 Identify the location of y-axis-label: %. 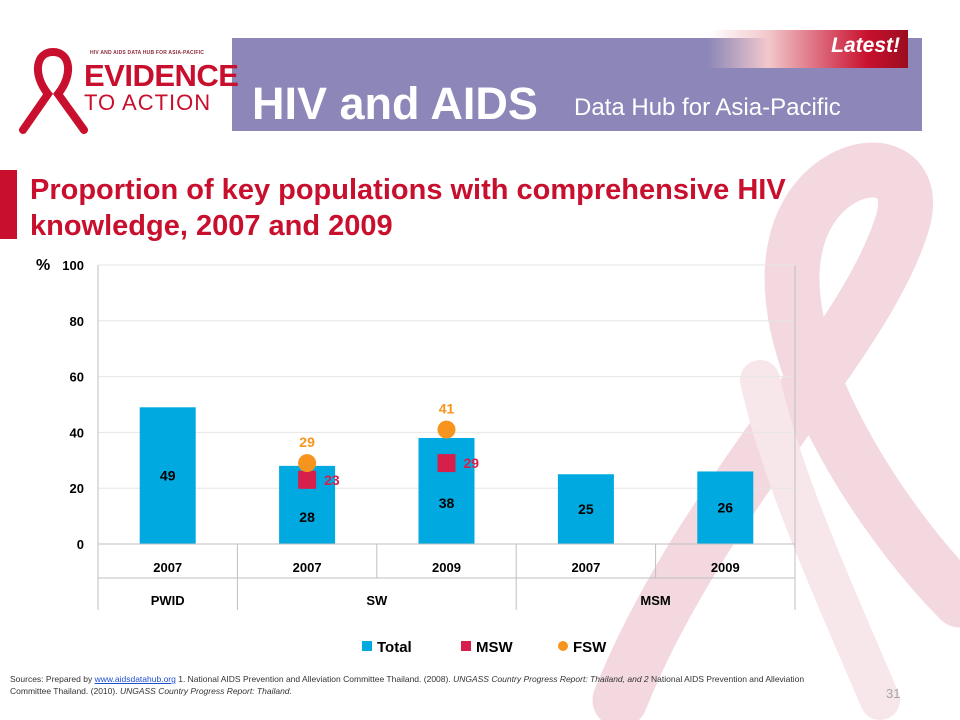
(43, 265).